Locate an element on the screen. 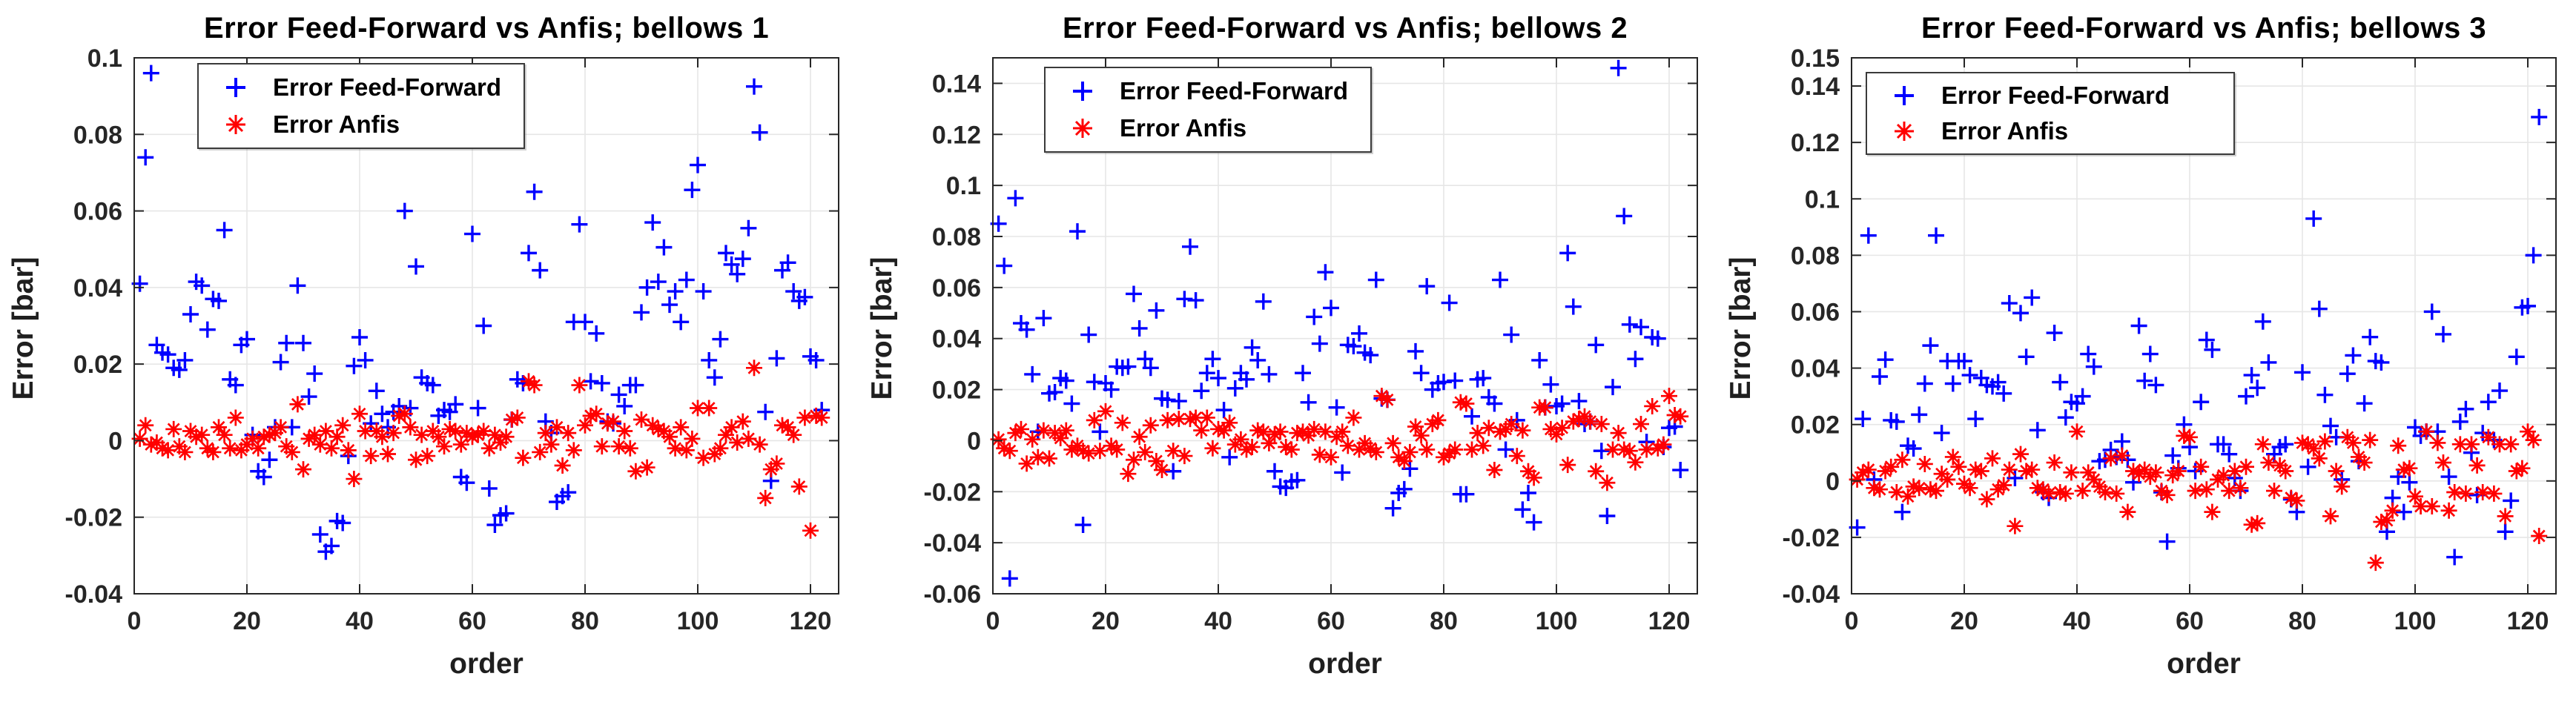  x-tick-label: 40 is located at coordinates (2077, 621).